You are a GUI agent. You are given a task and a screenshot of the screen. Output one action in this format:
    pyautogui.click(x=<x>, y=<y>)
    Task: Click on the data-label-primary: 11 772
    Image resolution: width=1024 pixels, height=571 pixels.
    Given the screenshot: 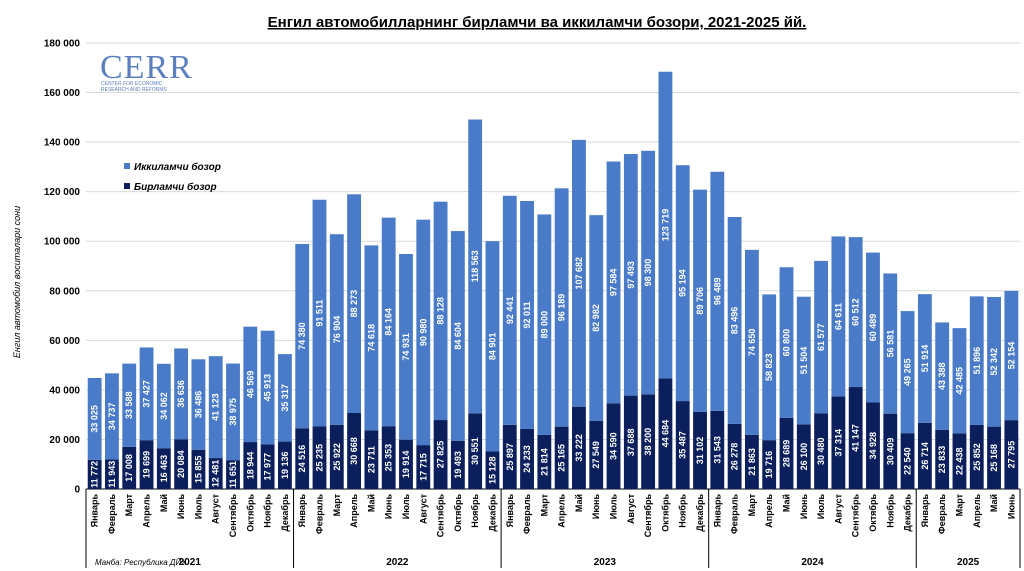 What is the action you would take?
    pyautogui.click(x=95, y=474)
    